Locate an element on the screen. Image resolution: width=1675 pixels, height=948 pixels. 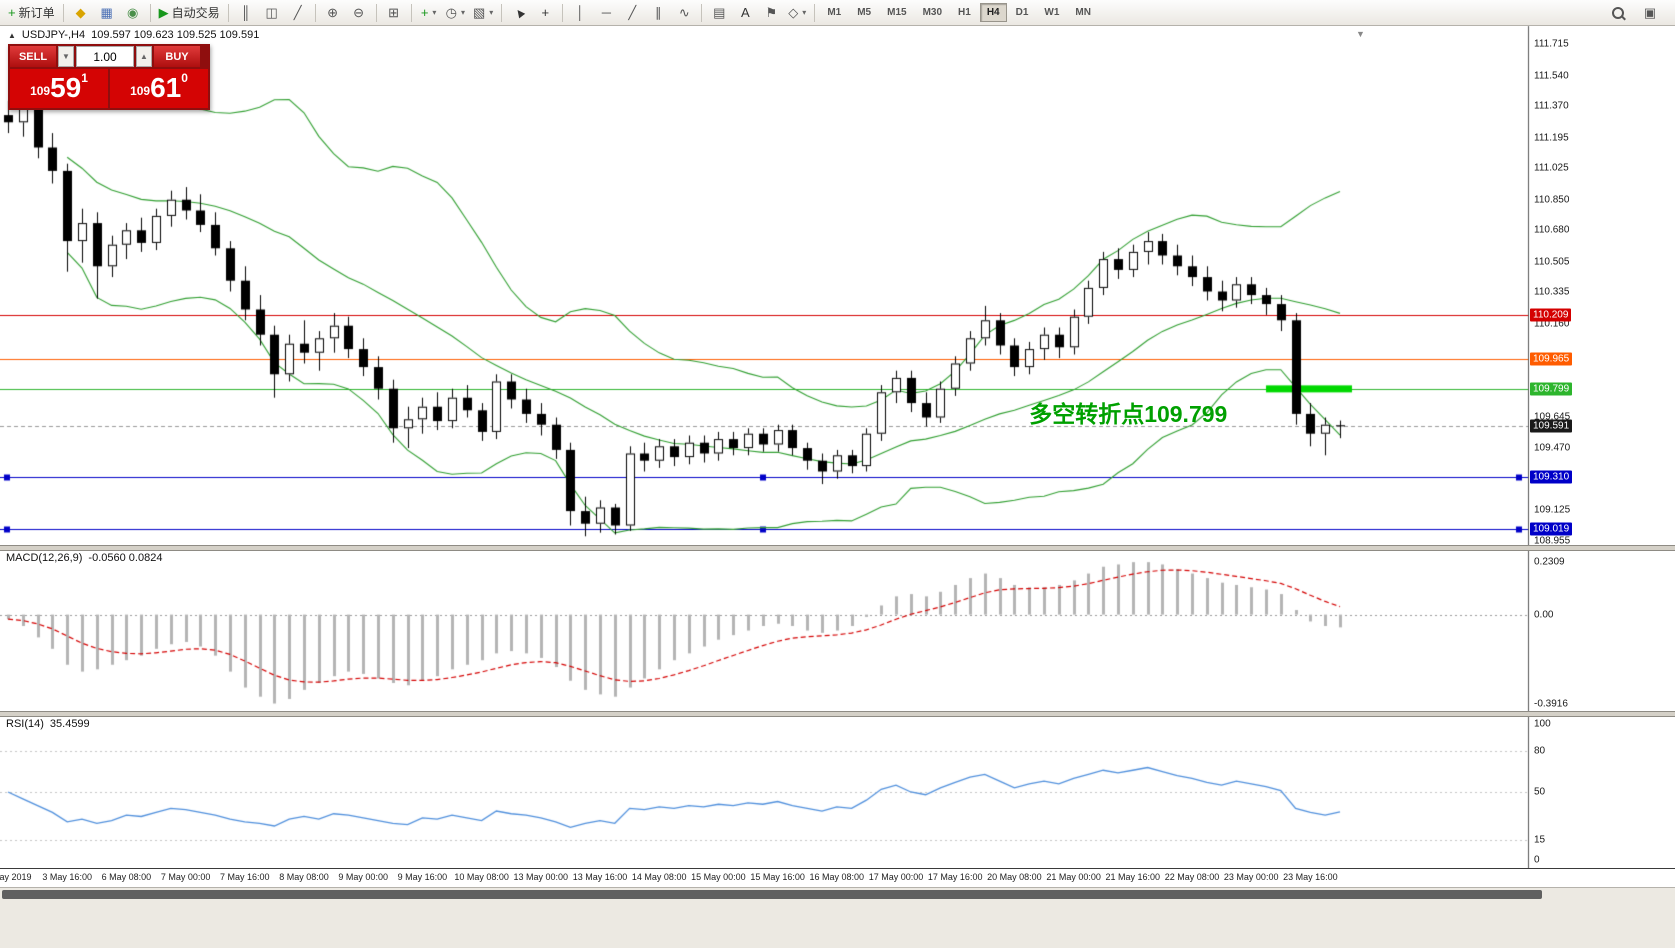
tile-windows-icon: ⊞ is located at coordinates (394, 12).